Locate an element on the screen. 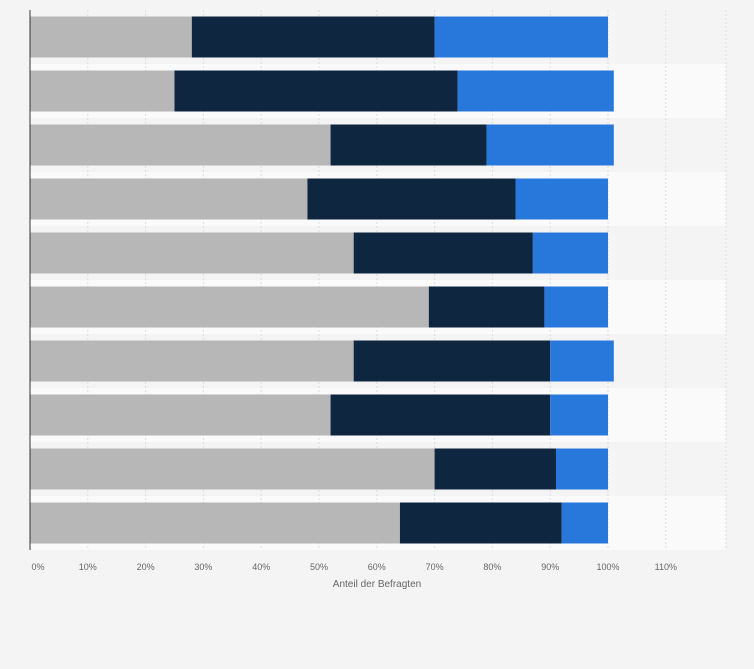  x-tick-label: 100% is located at coordinates (607, 567).